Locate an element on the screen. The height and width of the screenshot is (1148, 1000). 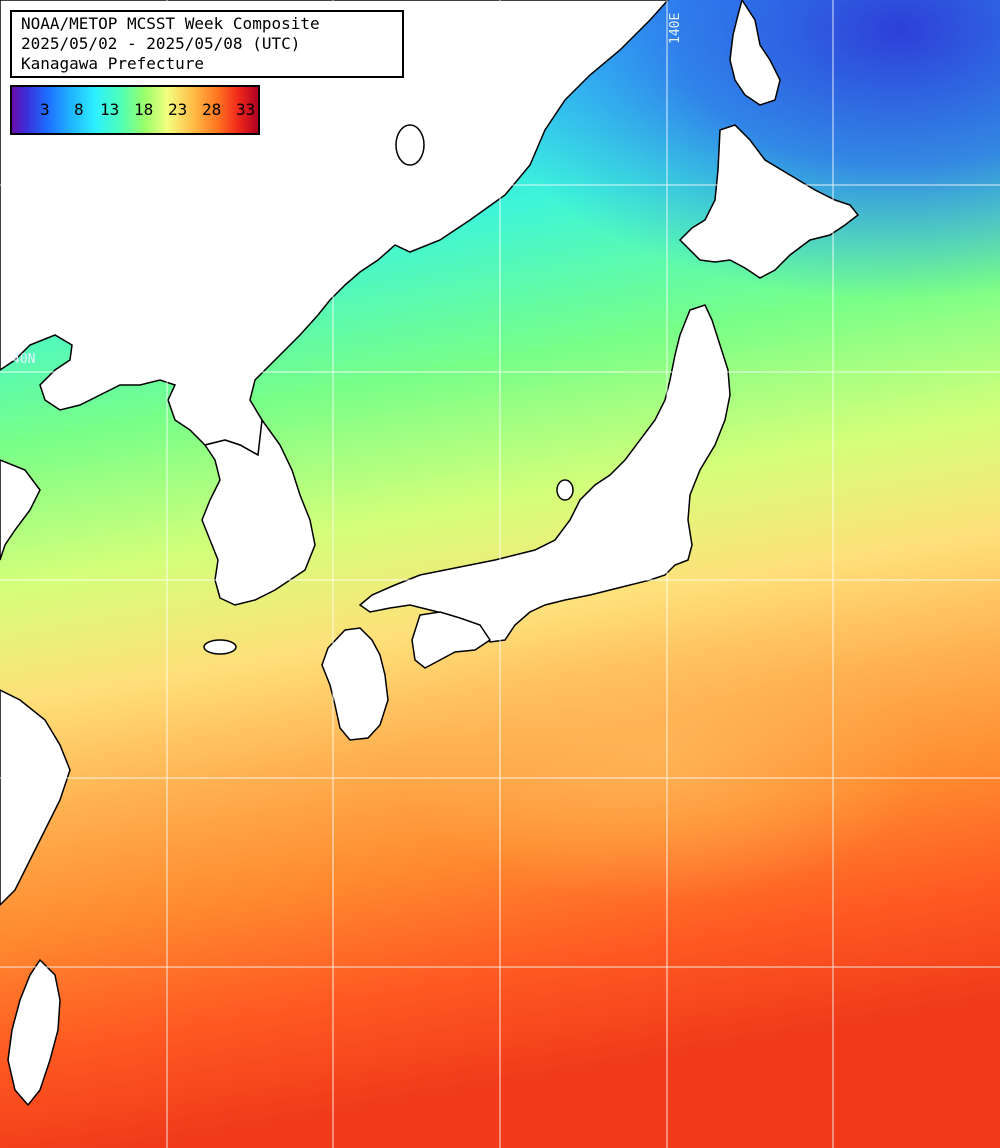
sado-island is located at coordinates (565, 490).